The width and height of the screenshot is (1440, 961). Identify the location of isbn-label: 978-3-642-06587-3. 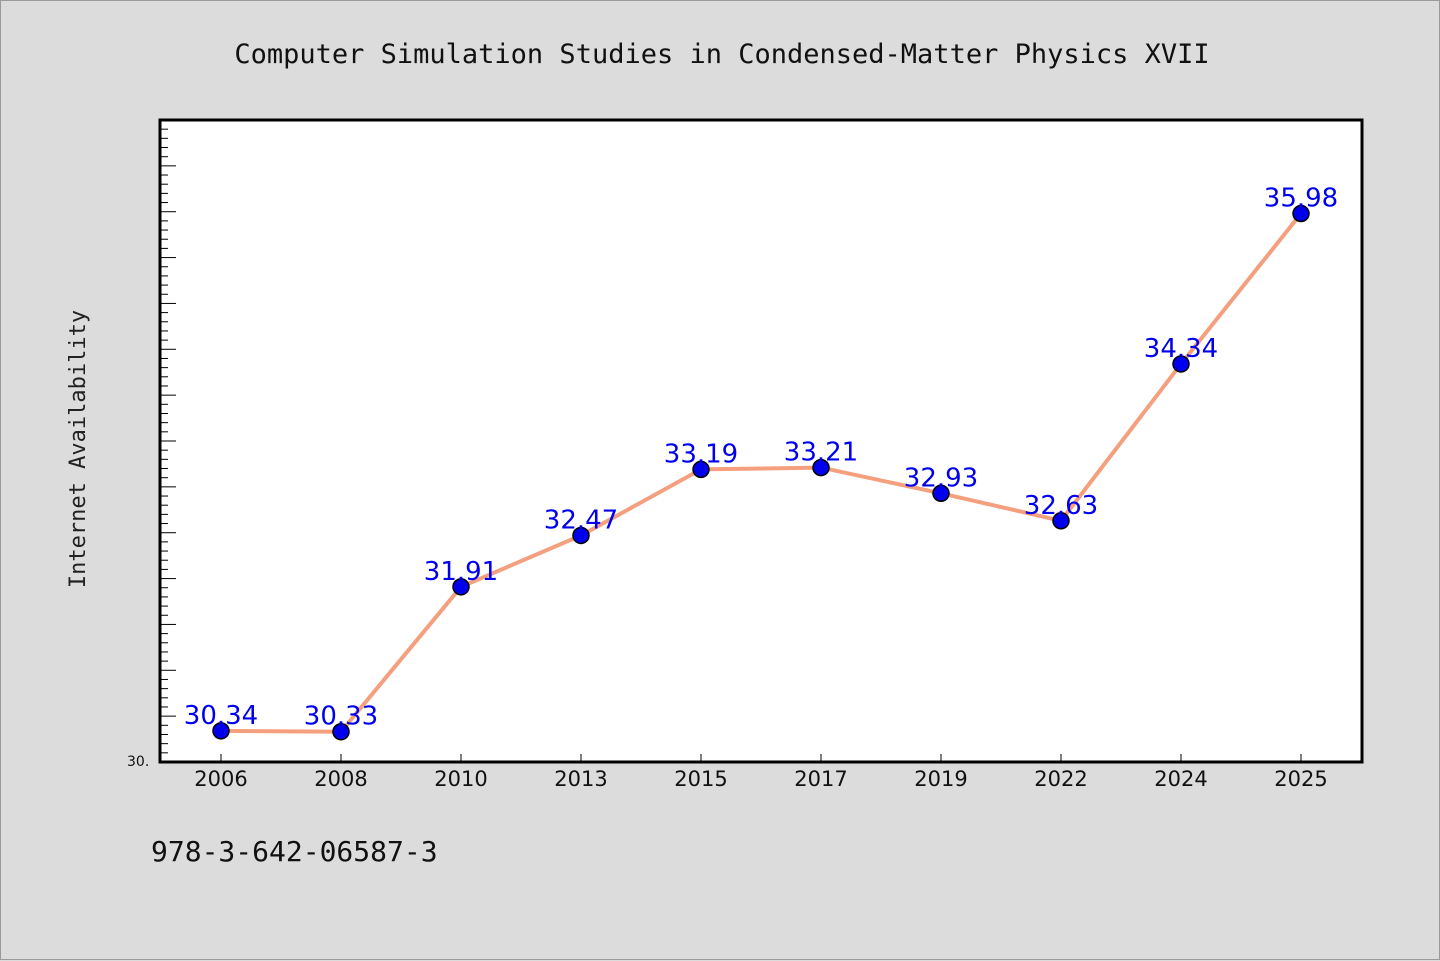
(294, 851).